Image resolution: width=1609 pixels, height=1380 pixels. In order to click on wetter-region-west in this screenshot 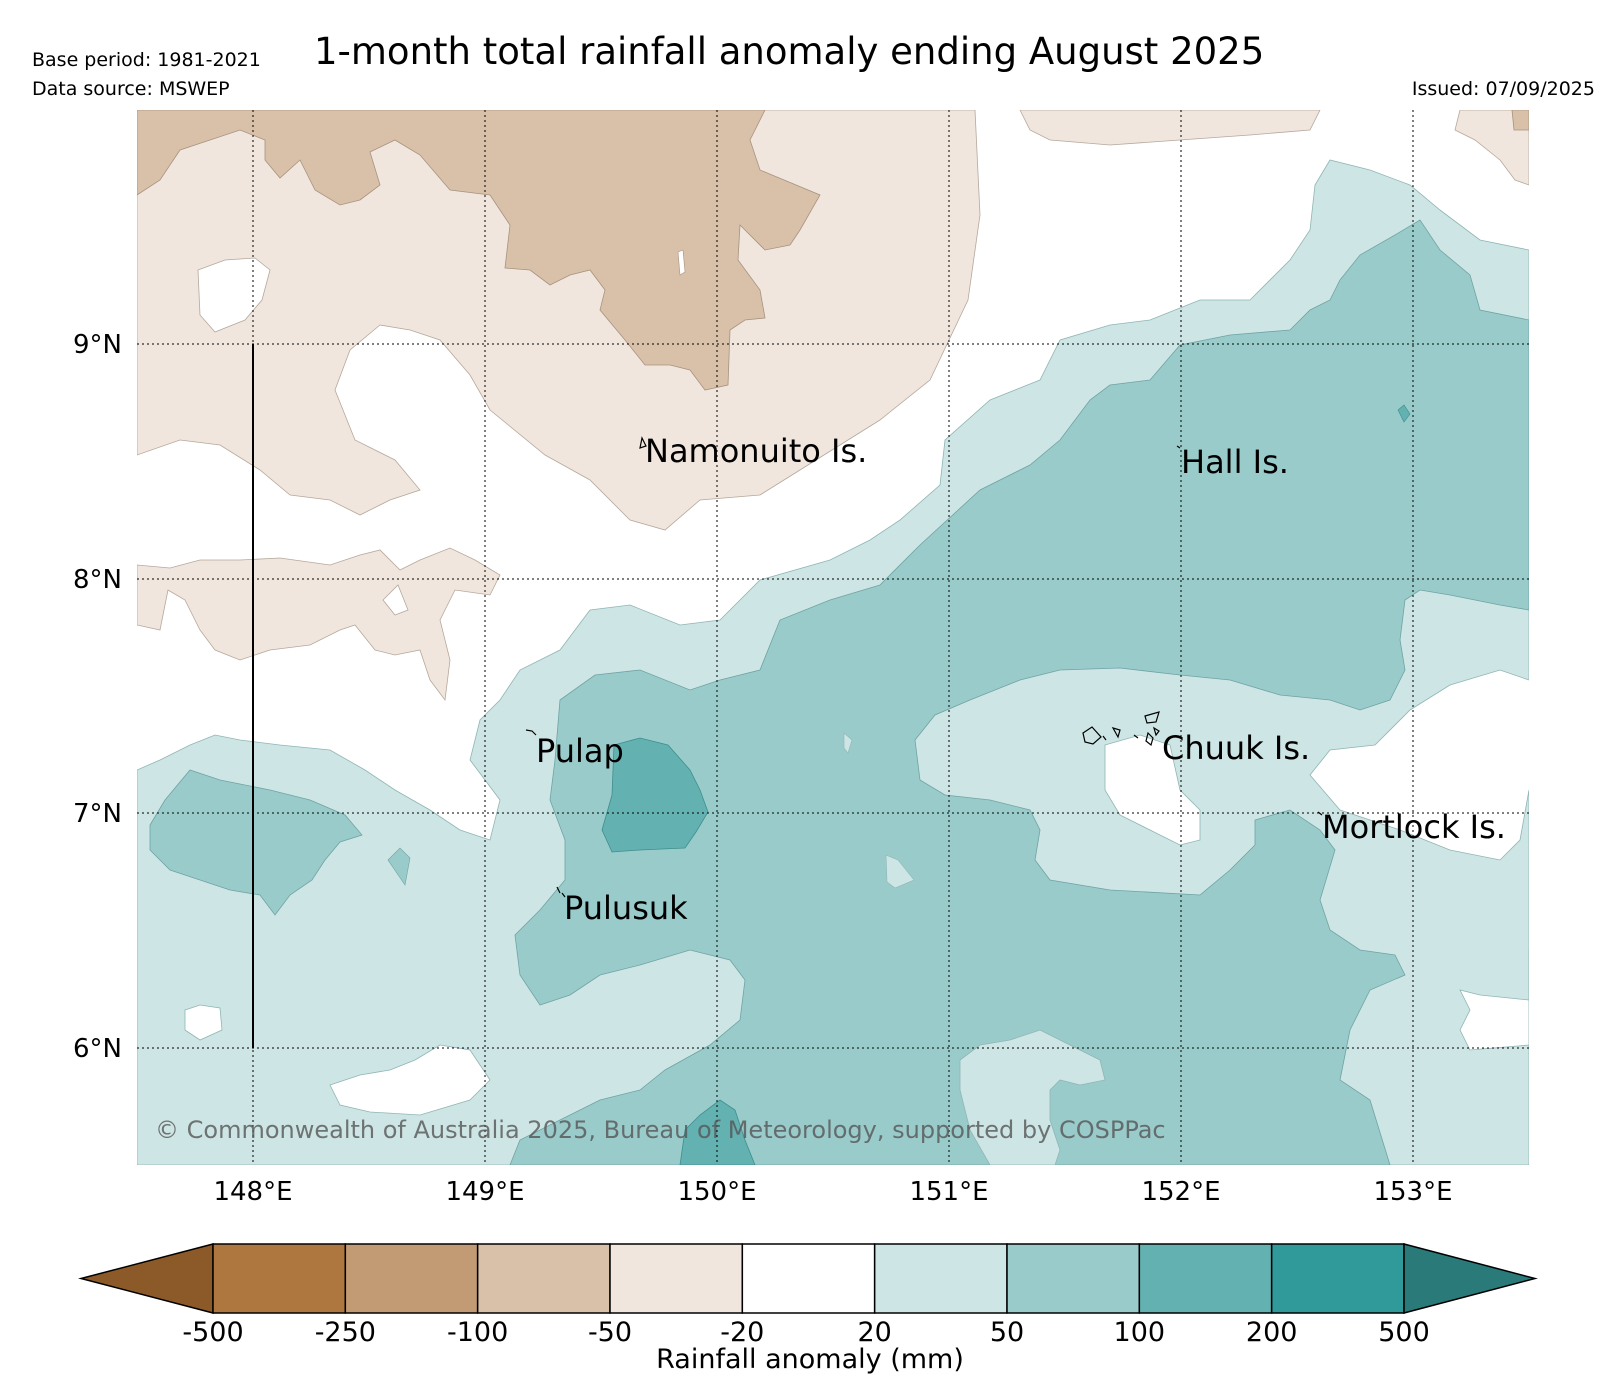, I will do `click(256, 842)`.